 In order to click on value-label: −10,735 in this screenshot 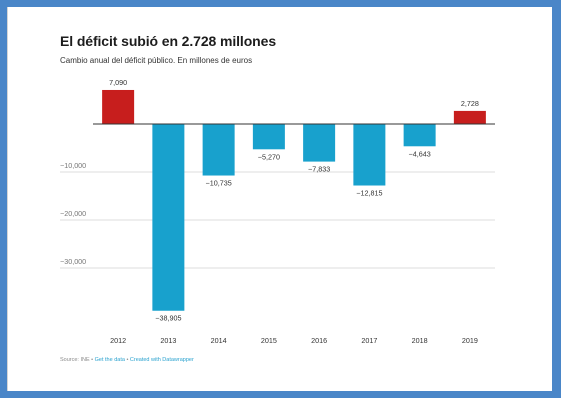, I will do `click(219, 183)`.